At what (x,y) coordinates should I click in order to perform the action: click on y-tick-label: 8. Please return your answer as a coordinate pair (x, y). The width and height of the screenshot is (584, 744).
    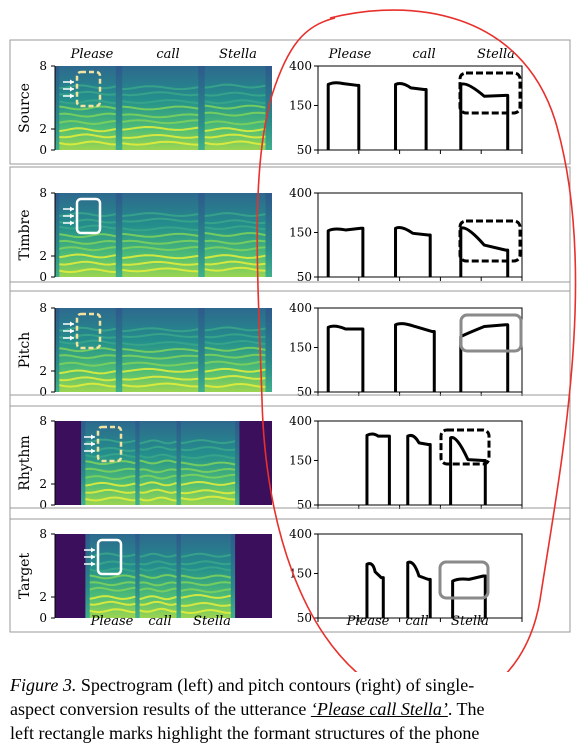
    Looking at the image, I should click on (43, 421).